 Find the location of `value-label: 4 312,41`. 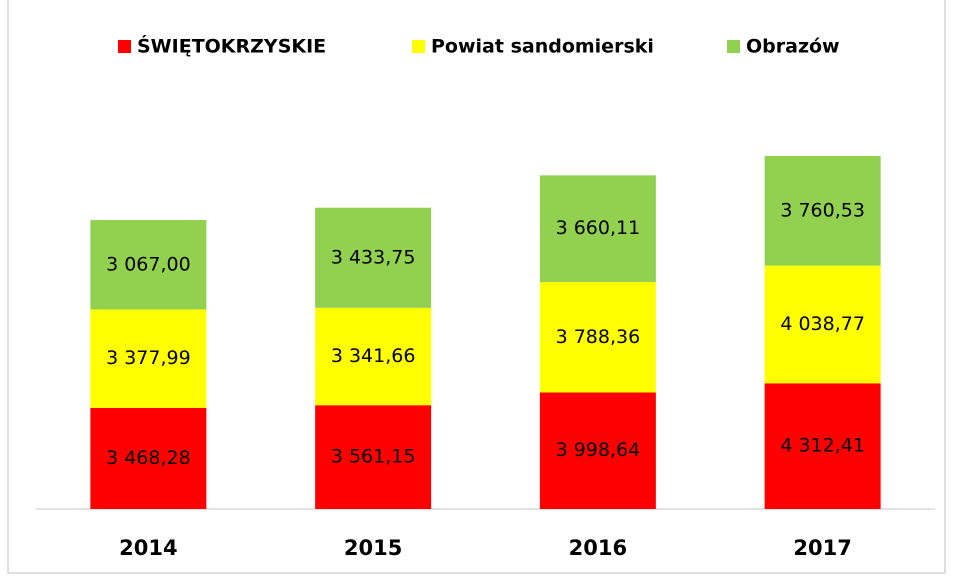

value-label: 4 312,41 is located at coordinates (822, 446).